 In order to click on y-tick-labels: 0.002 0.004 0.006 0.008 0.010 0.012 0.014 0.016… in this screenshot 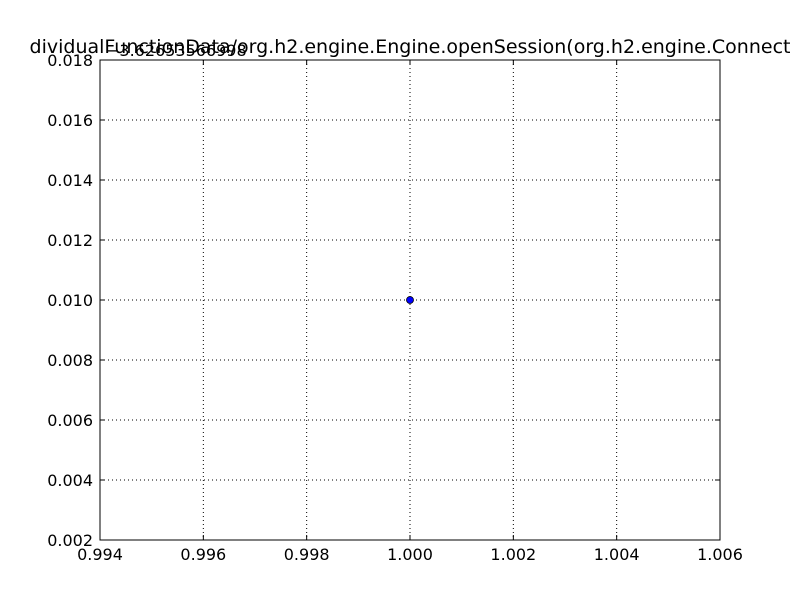, I will do `click(70, 300)`.